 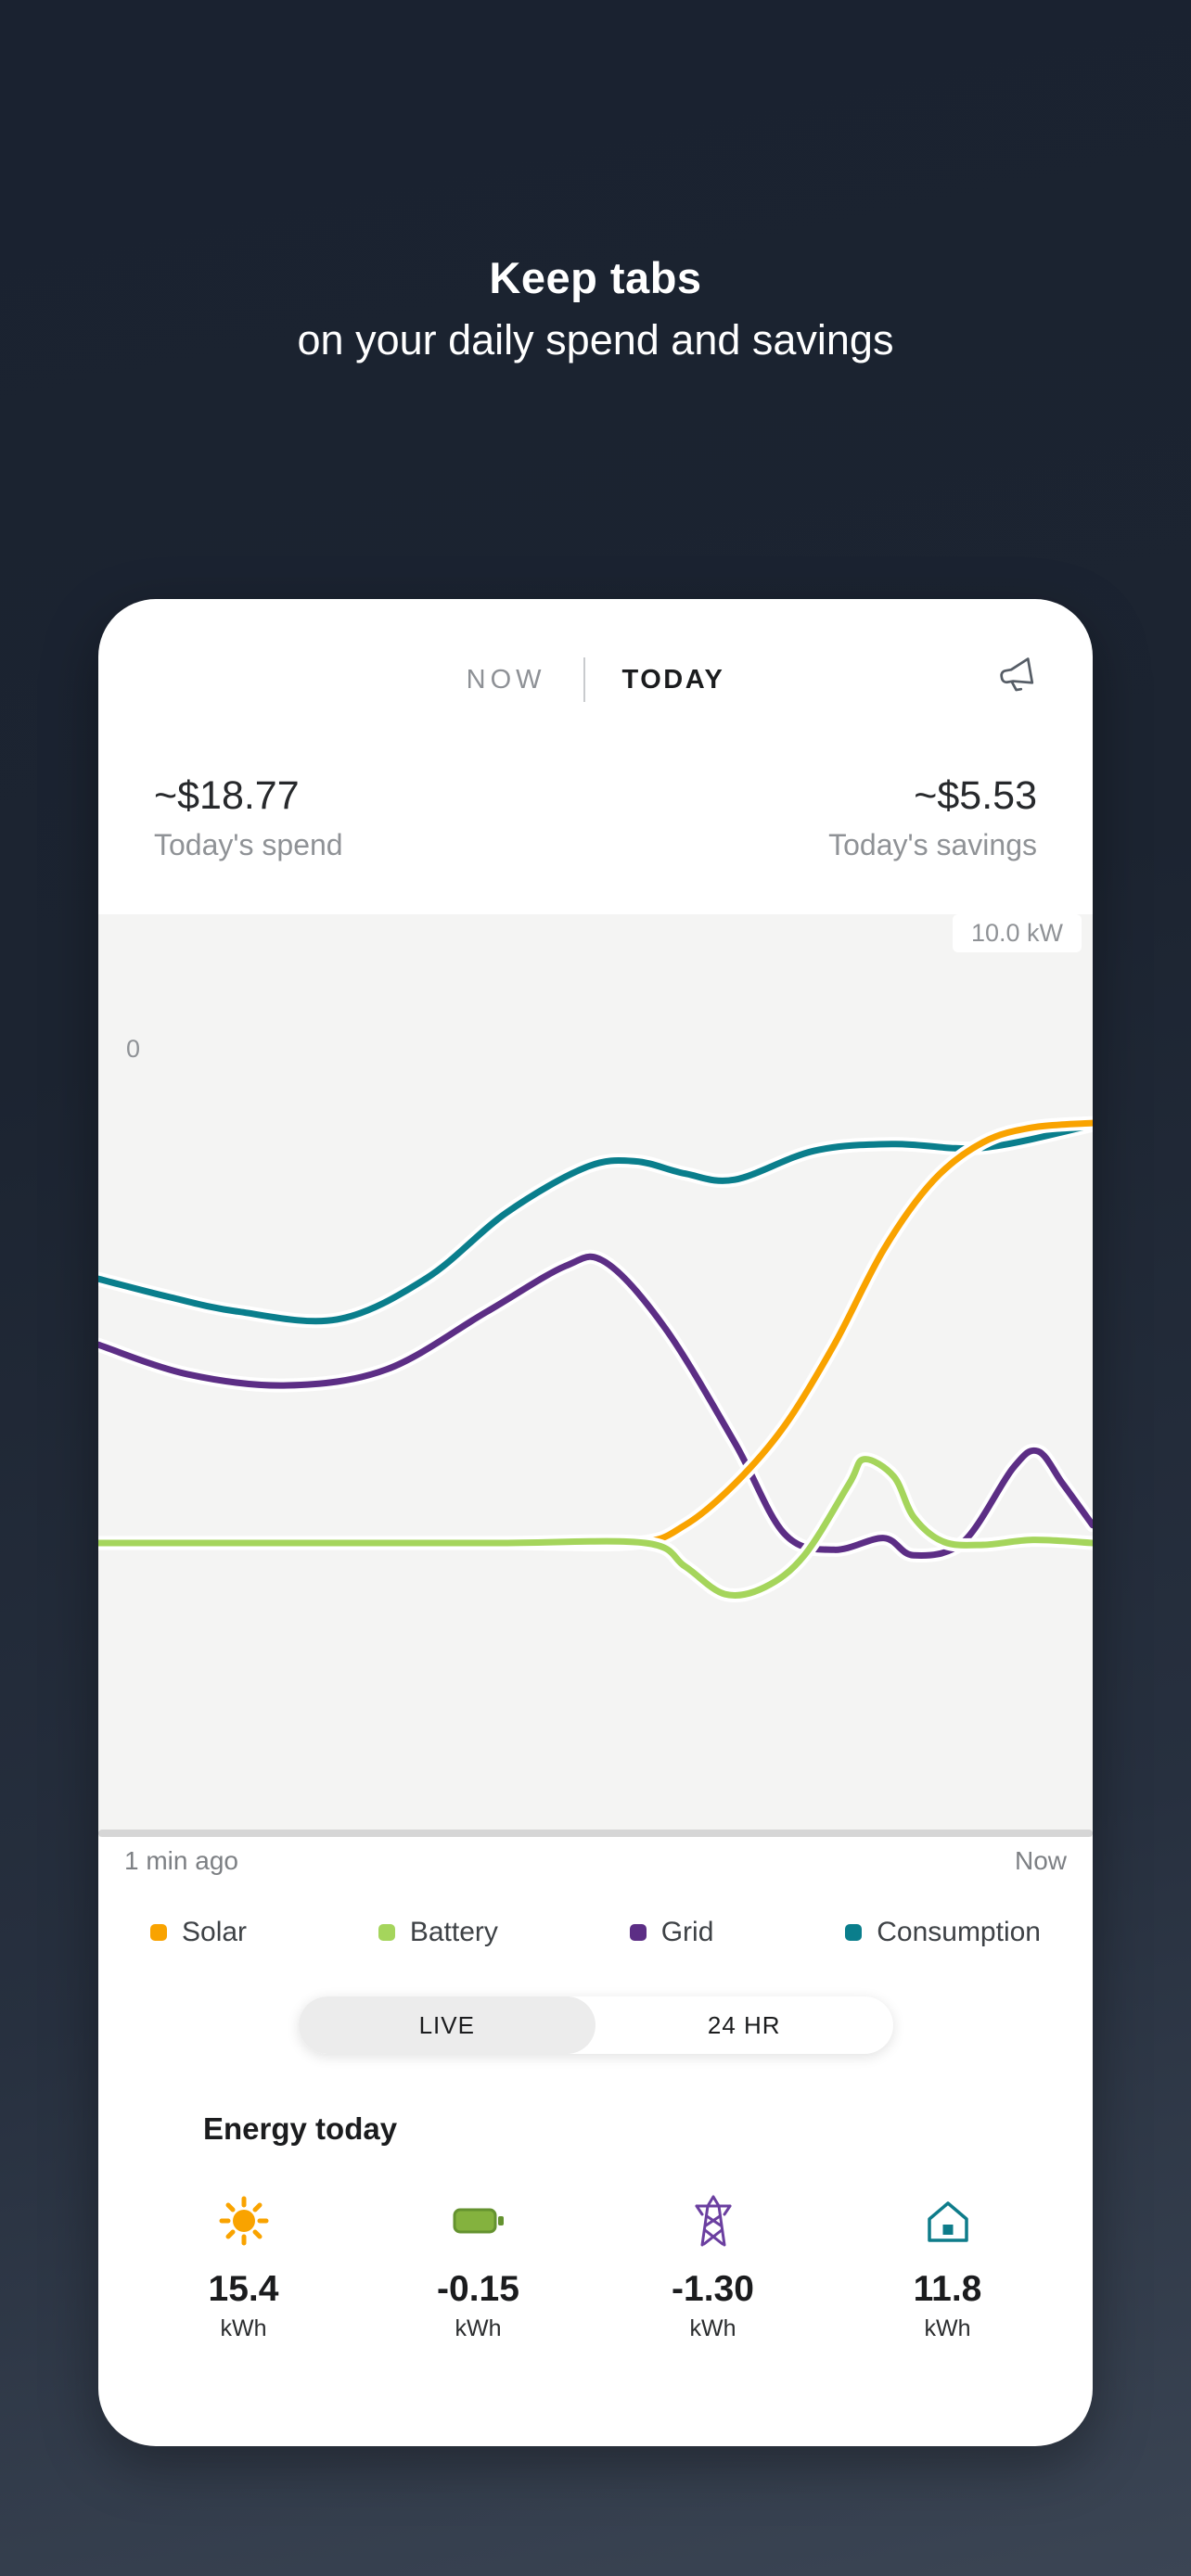 I want to click on chart-line-solar, so click(x=595, y=1333).